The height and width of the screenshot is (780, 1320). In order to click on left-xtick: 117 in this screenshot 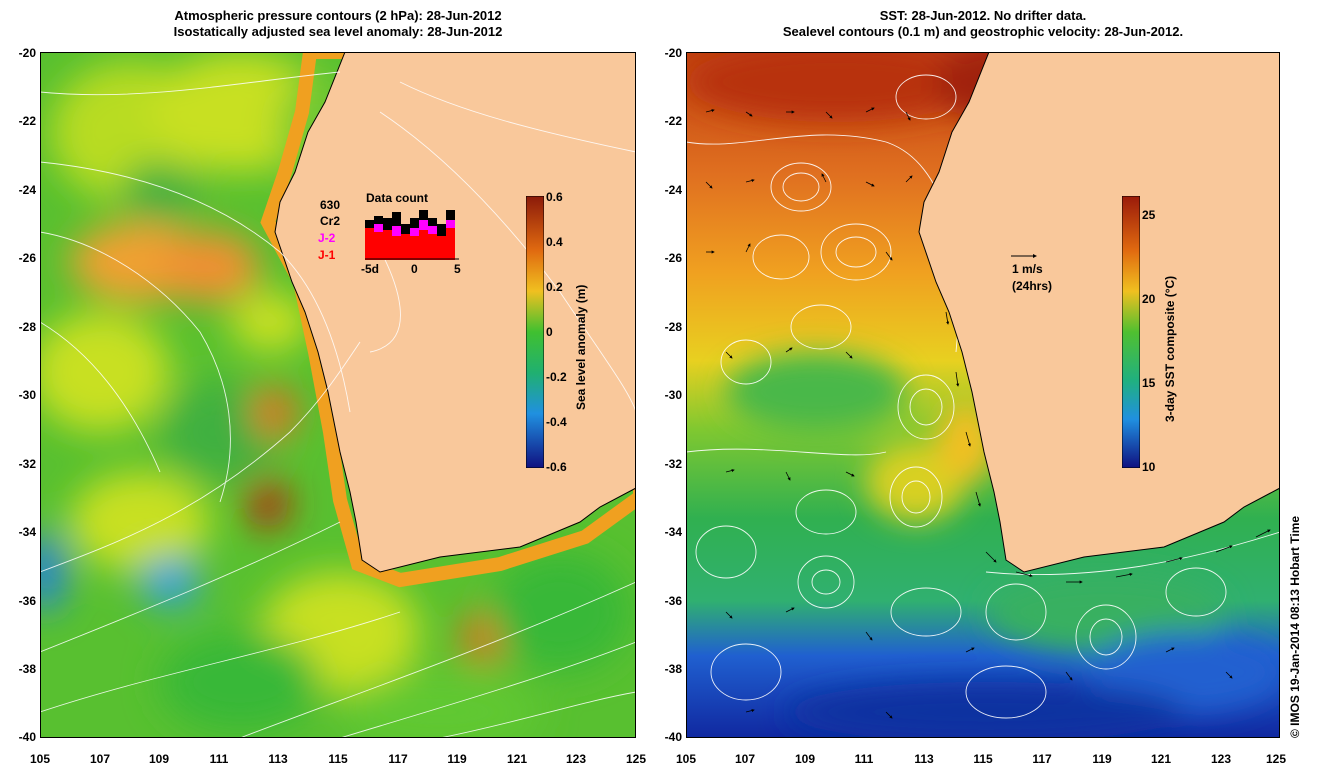, I will do `click(398, 759)`.